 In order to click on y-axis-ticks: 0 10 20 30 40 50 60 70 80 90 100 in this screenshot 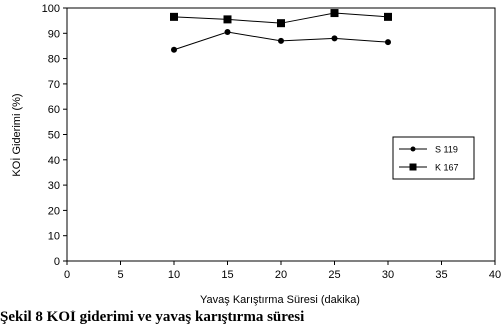, I will do `click(54, 135)`.